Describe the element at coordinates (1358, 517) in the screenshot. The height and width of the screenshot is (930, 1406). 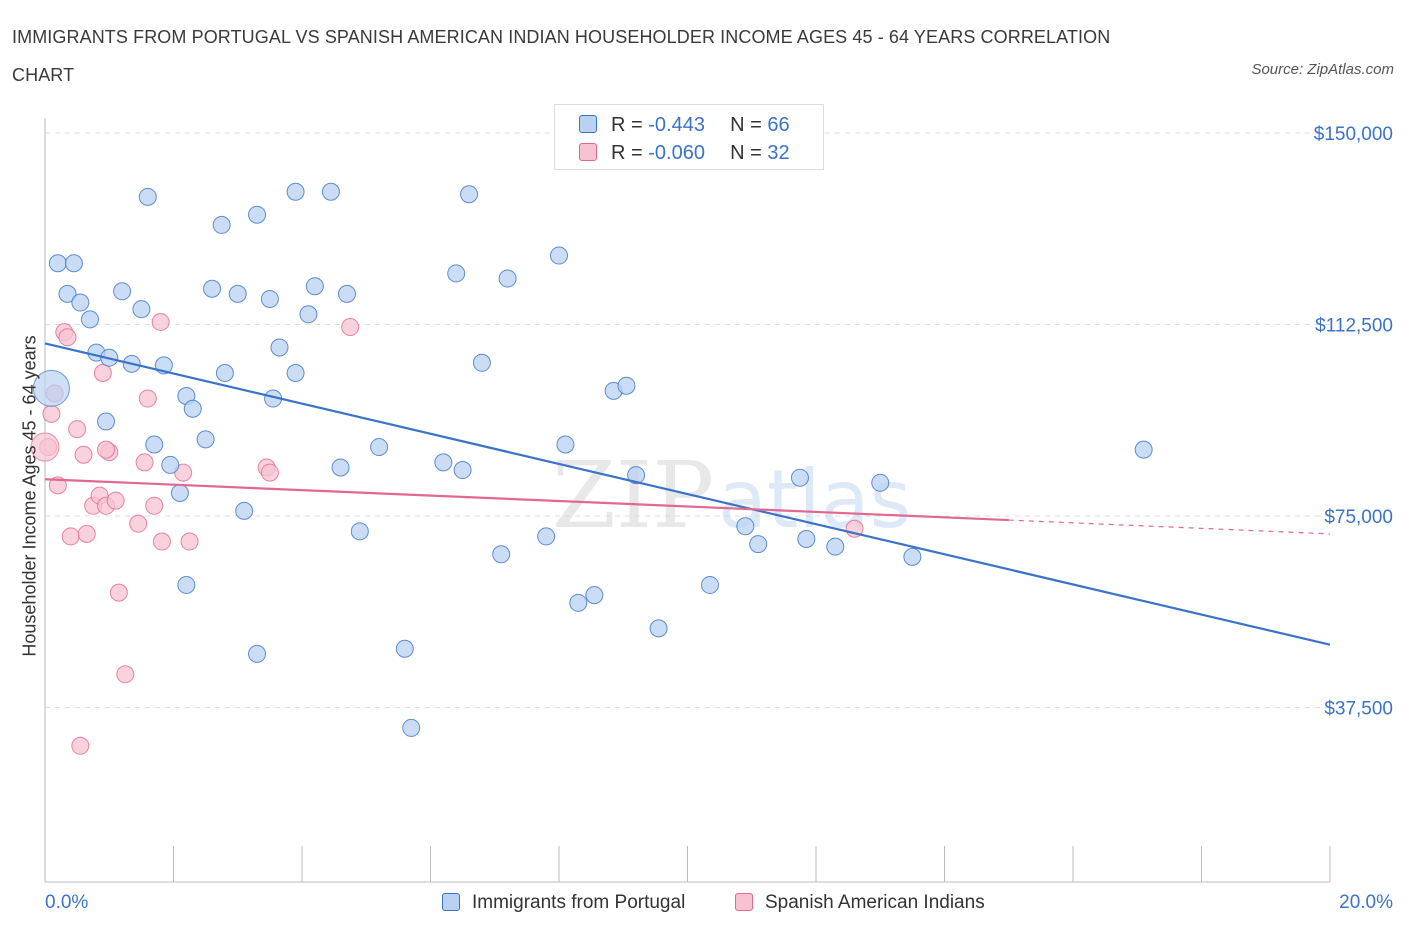
I see `y-tick-label: $75,000` at that location.